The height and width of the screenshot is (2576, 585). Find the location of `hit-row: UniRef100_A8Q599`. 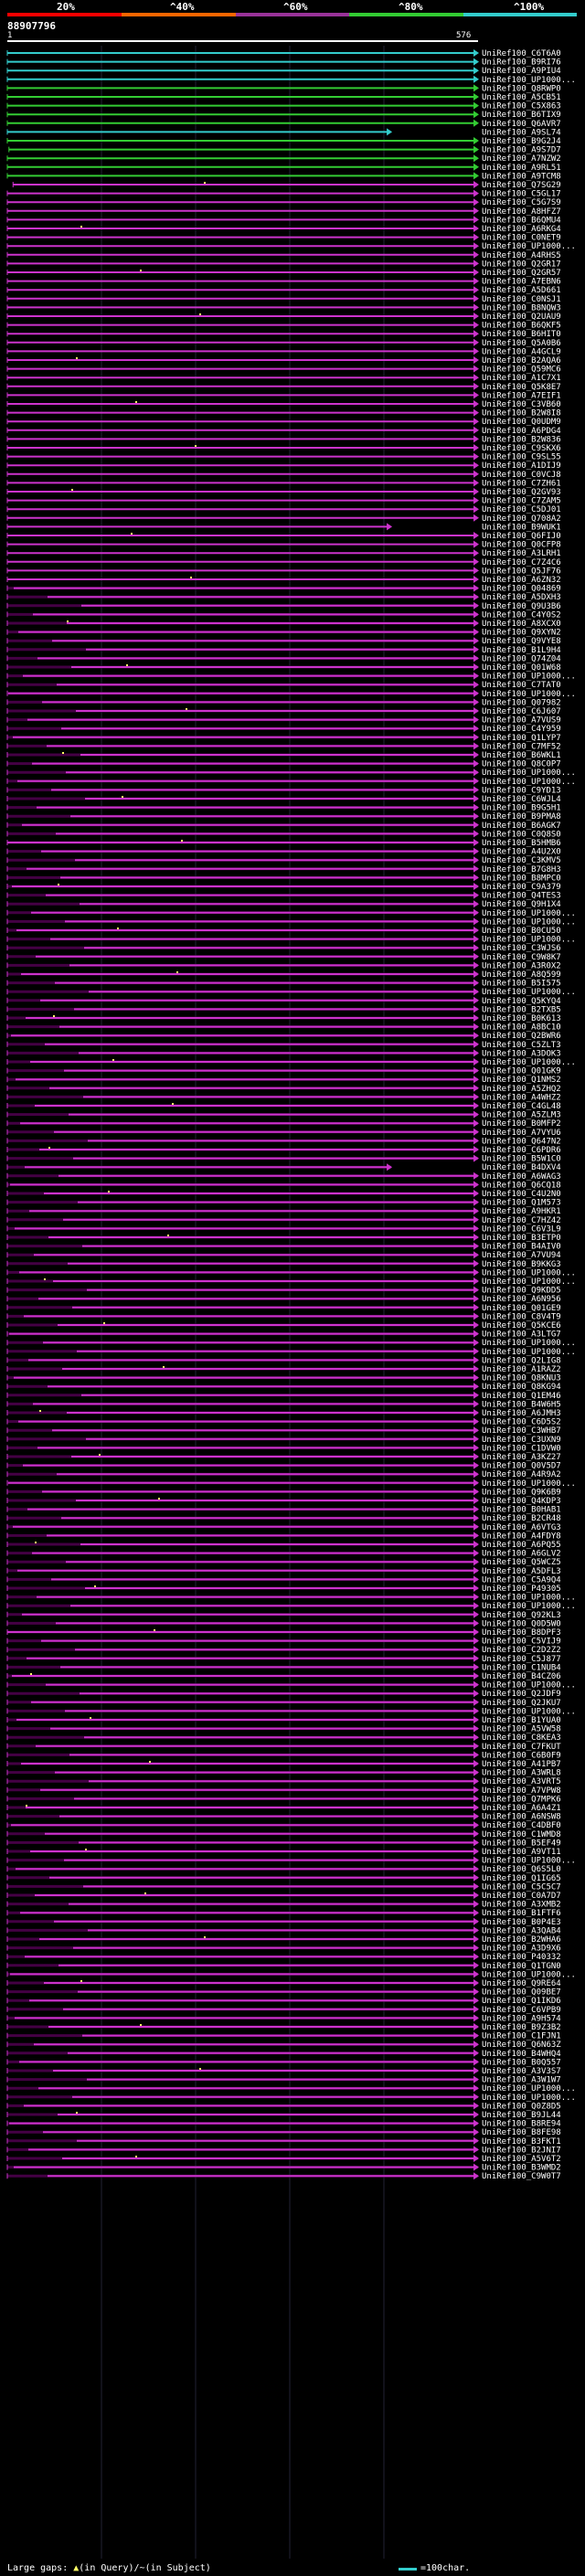

hit-row: UniRef100_A8Q599 is located at coordinates (284, 975).